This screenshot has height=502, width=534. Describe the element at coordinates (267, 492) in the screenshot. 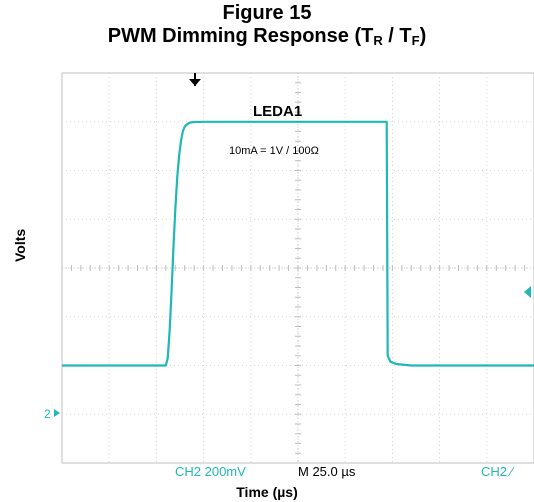

I see `x-axis-label: Time (µs)` at that location.